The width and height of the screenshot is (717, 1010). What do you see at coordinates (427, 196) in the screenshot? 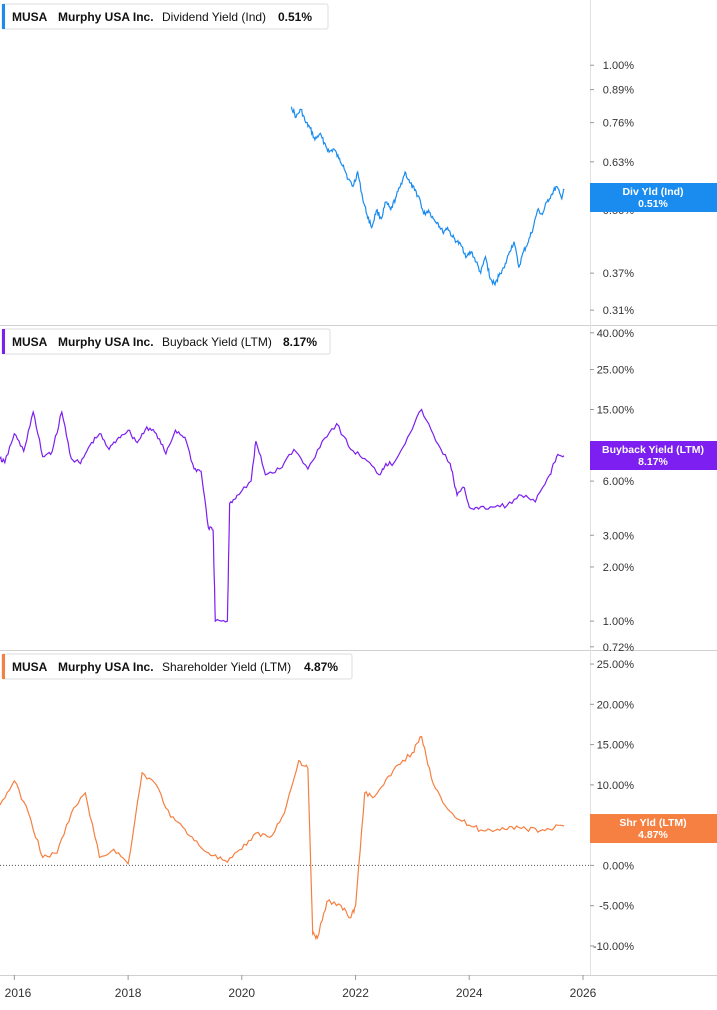
I see `dividend-yield-line` at bounding box center [427, 196].